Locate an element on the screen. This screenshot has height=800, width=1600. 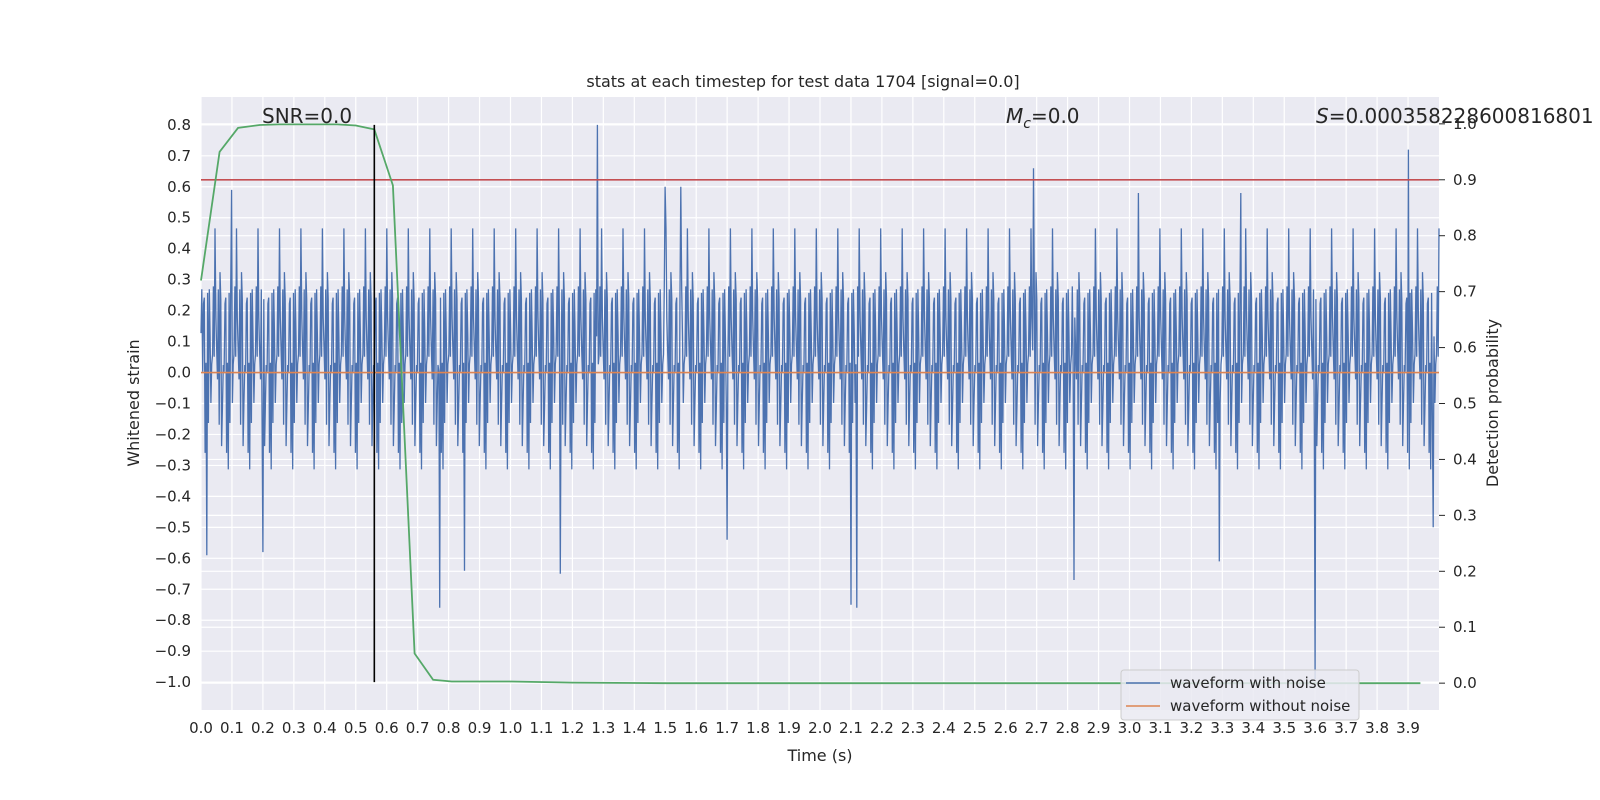
y2-tick-label: 0.9 is located at coordinates (1465, 180).